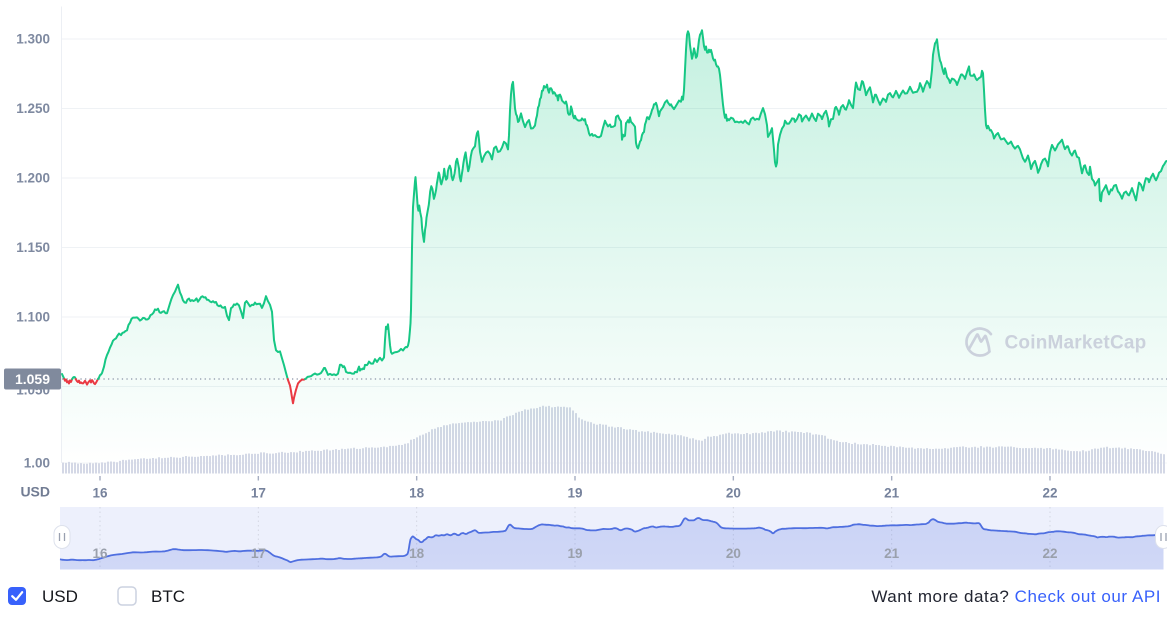  What do you see at coordinates (33, 317) in the screenshot?
I see `svg-text: 1.100` at bounding box center [33, 317].